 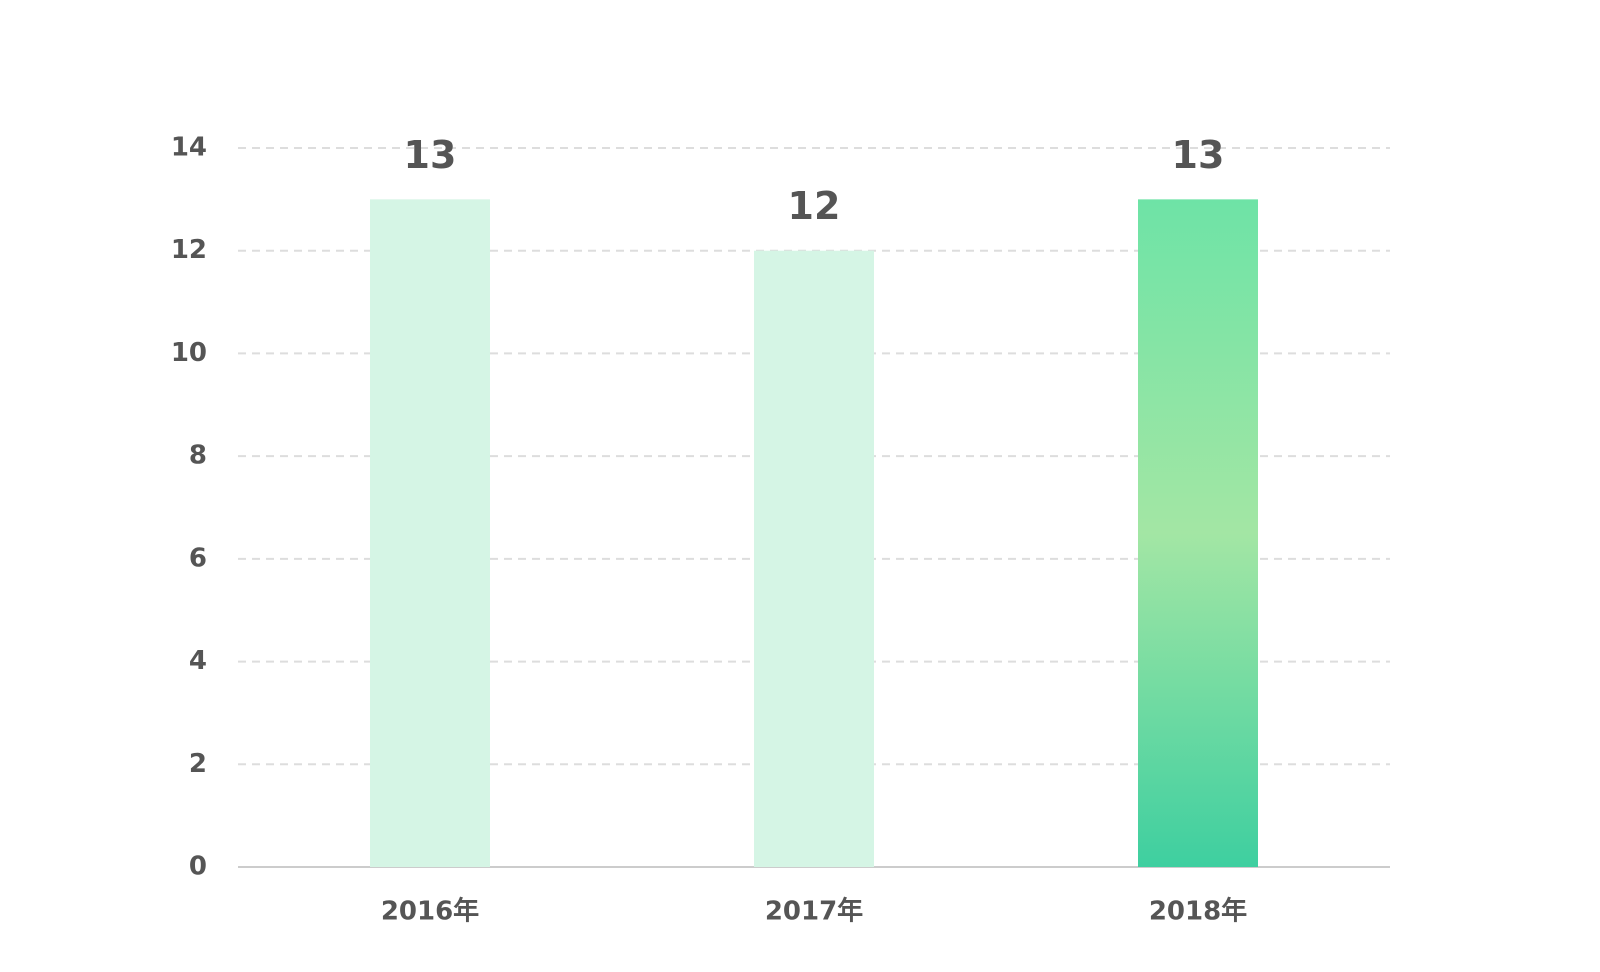 I want to click on x-tick-label: 2017年, so click(x=814, y=911).